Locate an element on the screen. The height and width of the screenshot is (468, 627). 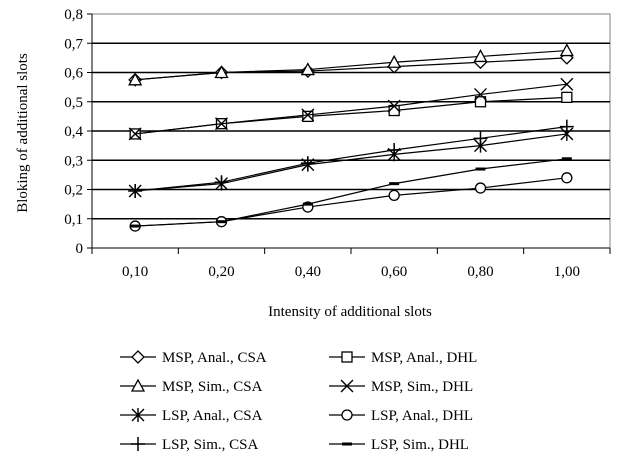
x-axis-title: Intensity of additional slots is located at coordinates (350, 312).